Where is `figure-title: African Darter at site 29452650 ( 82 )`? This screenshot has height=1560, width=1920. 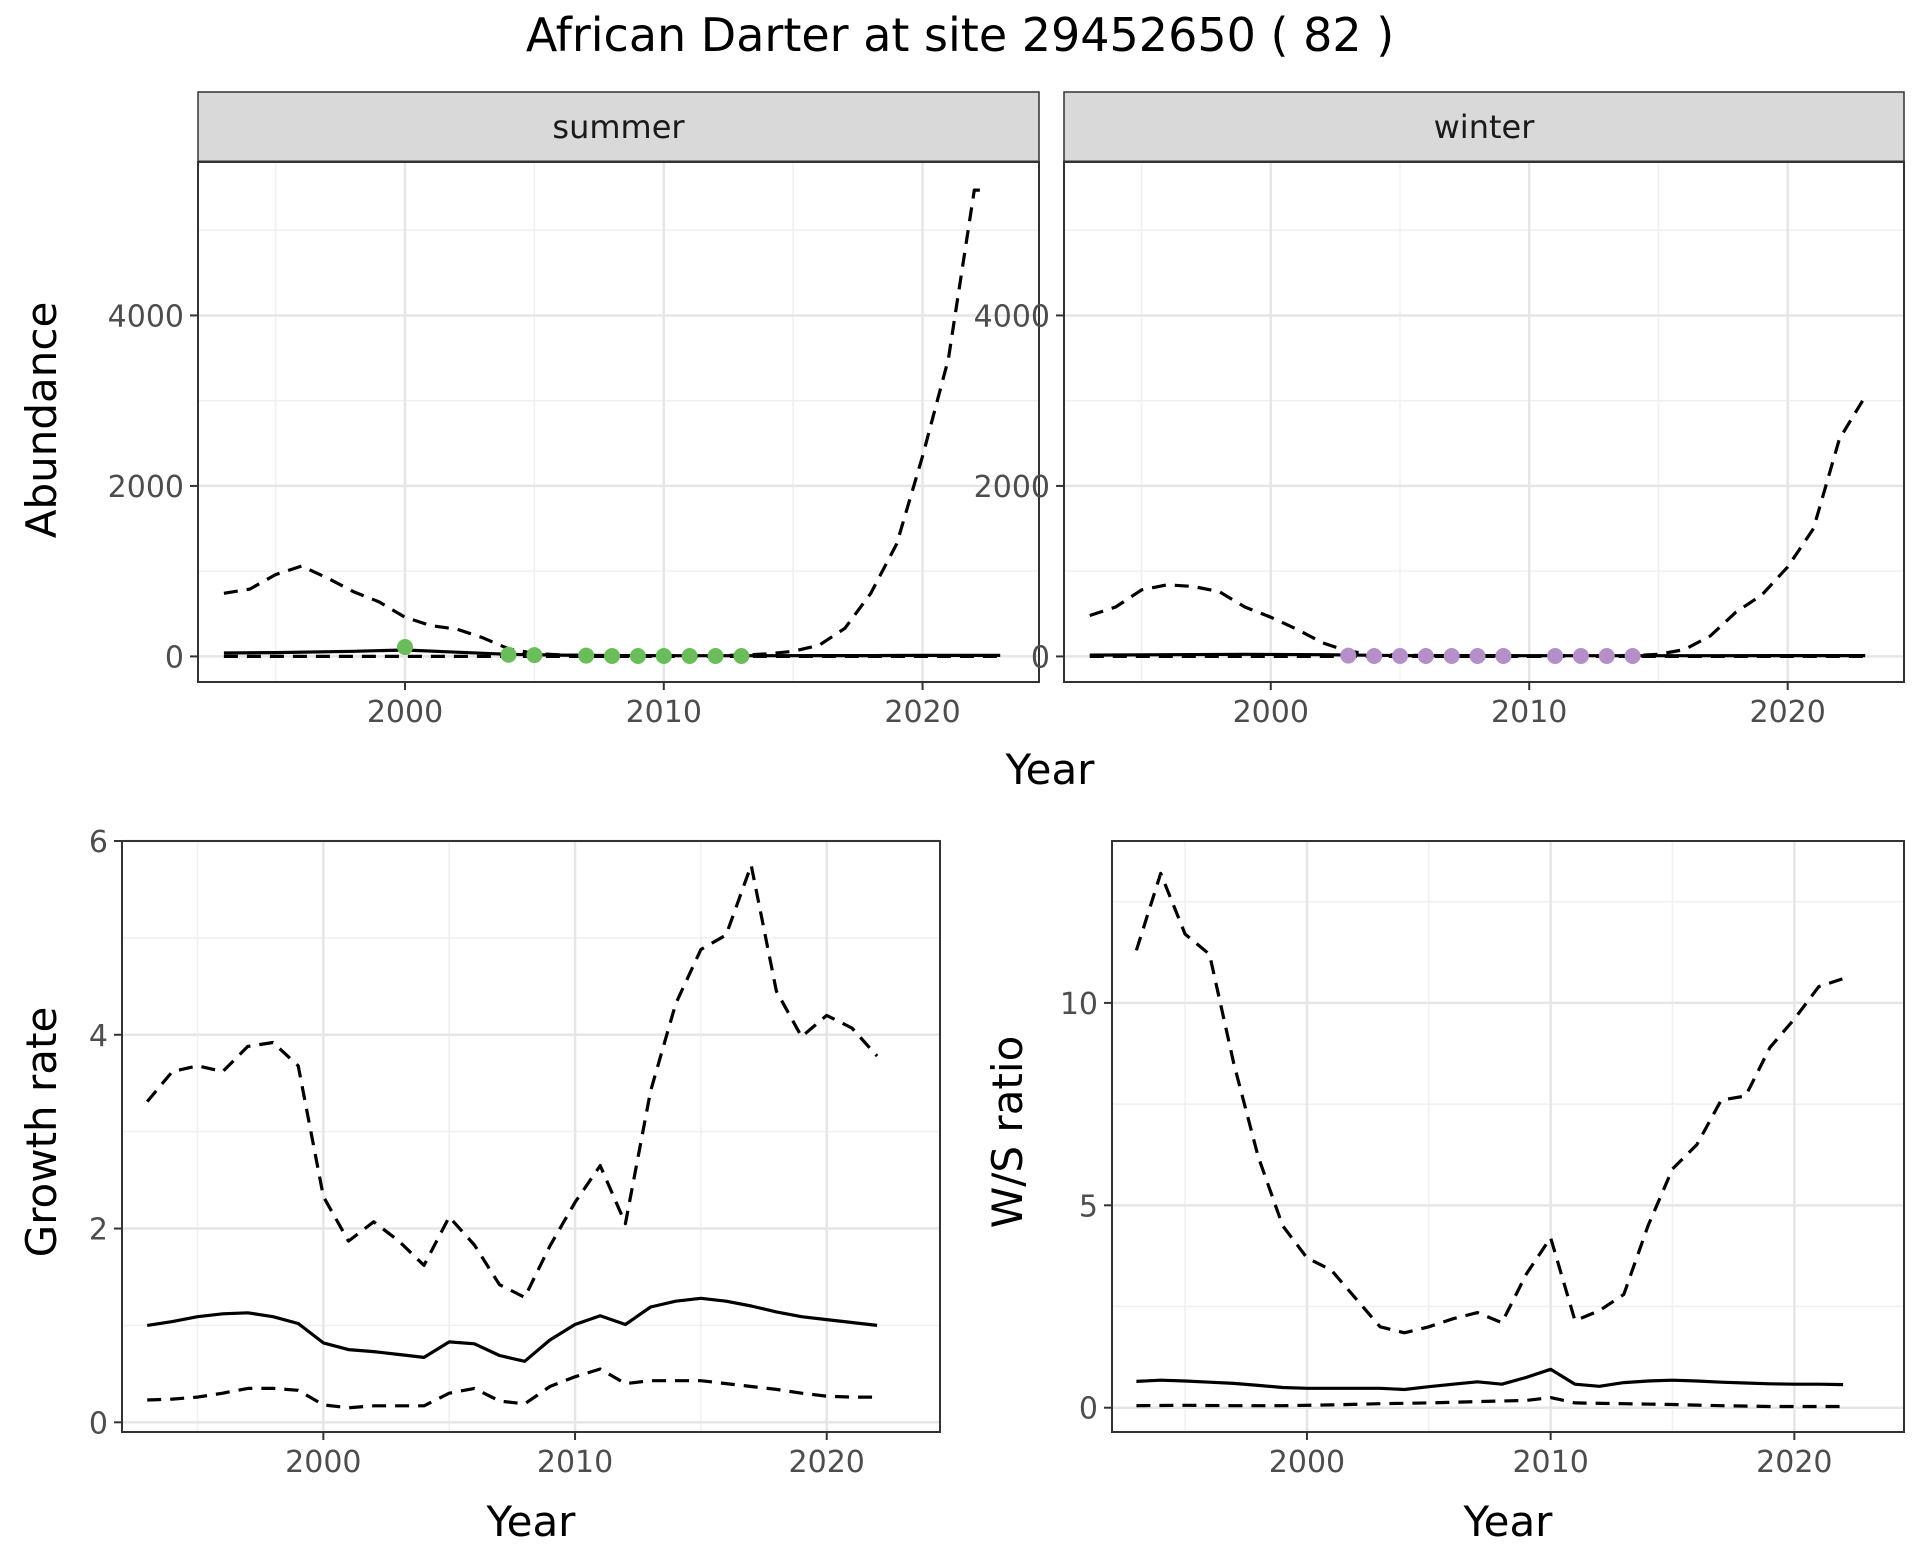
figure-title: African Darter at site 29452650 ( 82 ) is located at coordinates (960, 35).